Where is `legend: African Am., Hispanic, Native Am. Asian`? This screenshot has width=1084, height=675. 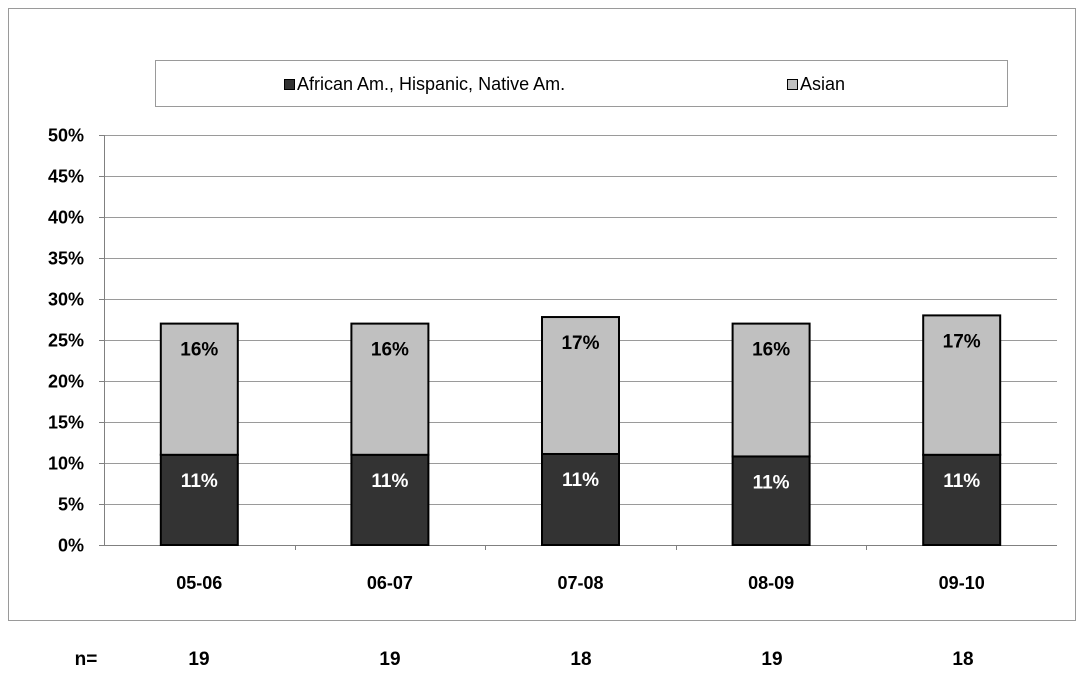 legend: African Am., Hispanic, Native Am. Asian is located at coordinates (581, 83).